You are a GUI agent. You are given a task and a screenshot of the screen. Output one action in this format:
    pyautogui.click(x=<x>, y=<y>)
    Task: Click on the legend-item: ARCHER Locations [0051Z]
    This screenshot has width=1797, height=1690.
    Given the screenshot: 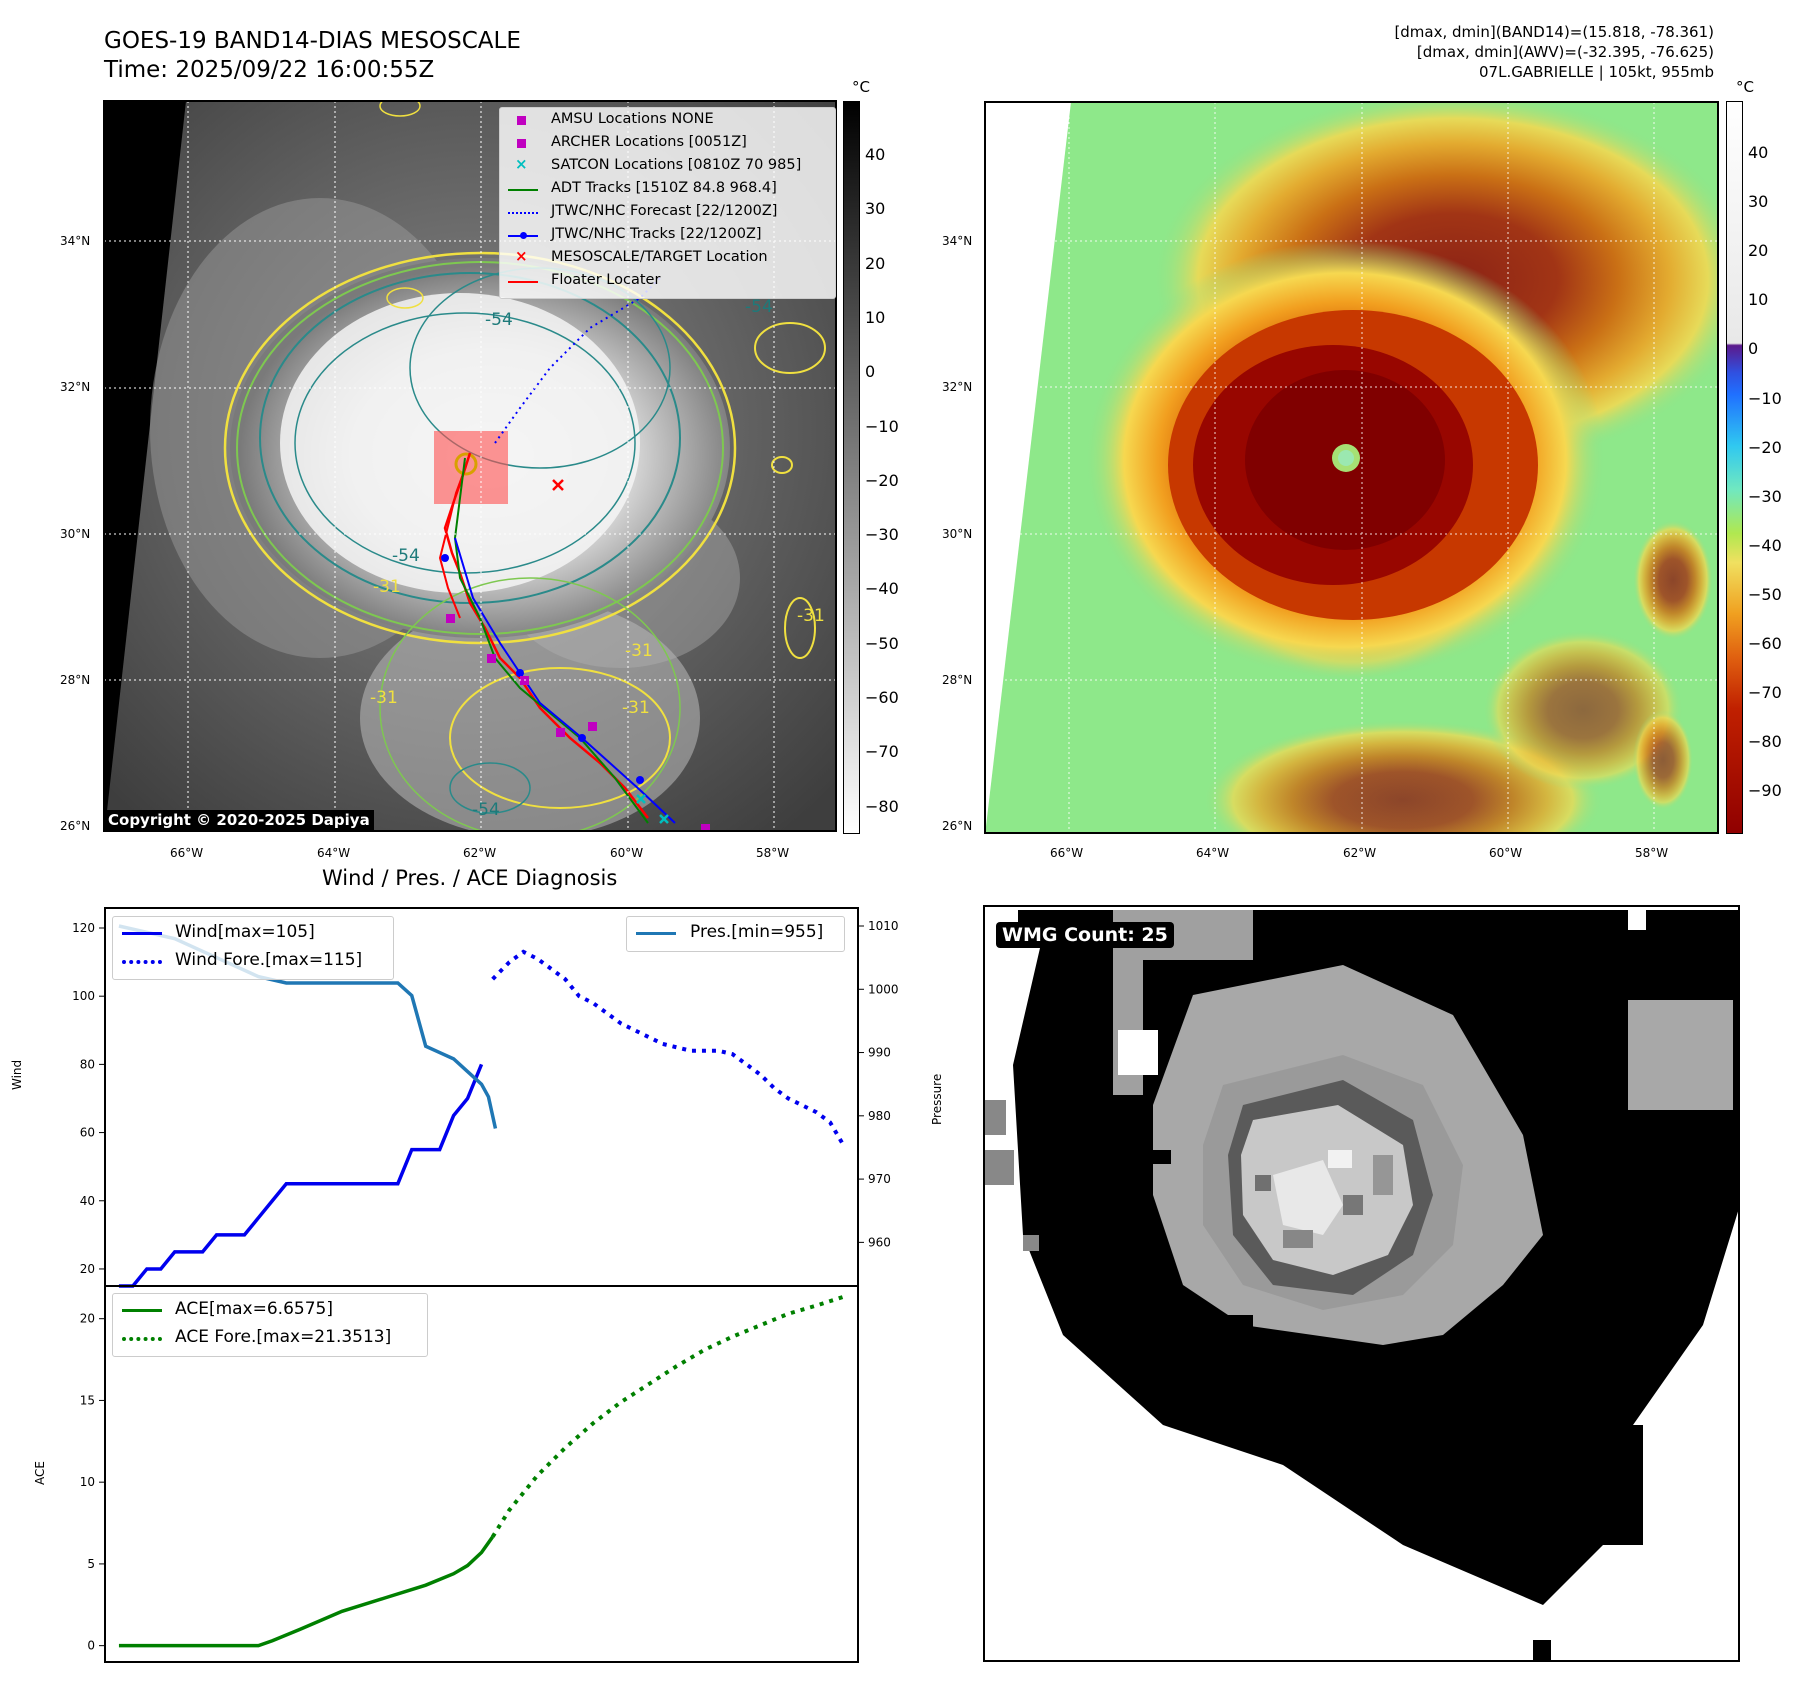 What is the action you would take?
    pyautogui.click(x=649, y=142)
    